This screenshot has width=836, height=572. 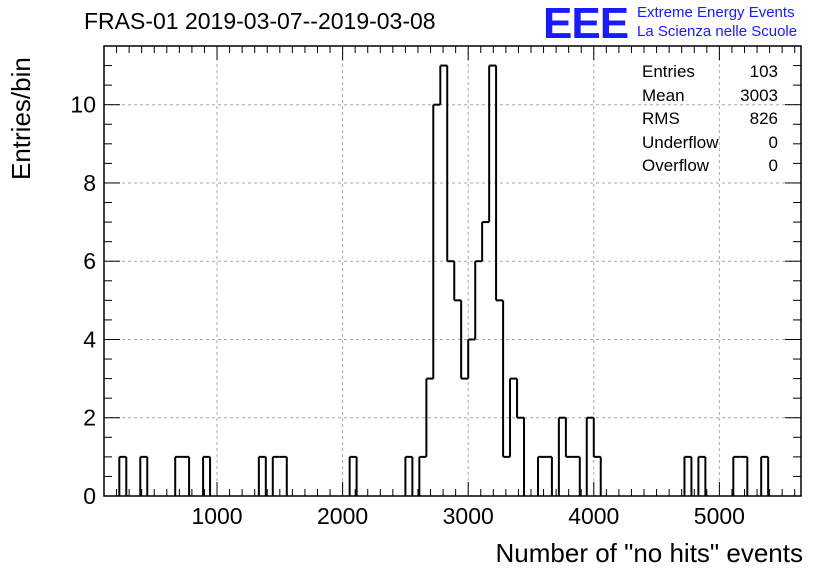 What do you see at coordinates (89, 183) in the screenshot?
I see `y-tick-label: 8` at bounding box center [89, 183].